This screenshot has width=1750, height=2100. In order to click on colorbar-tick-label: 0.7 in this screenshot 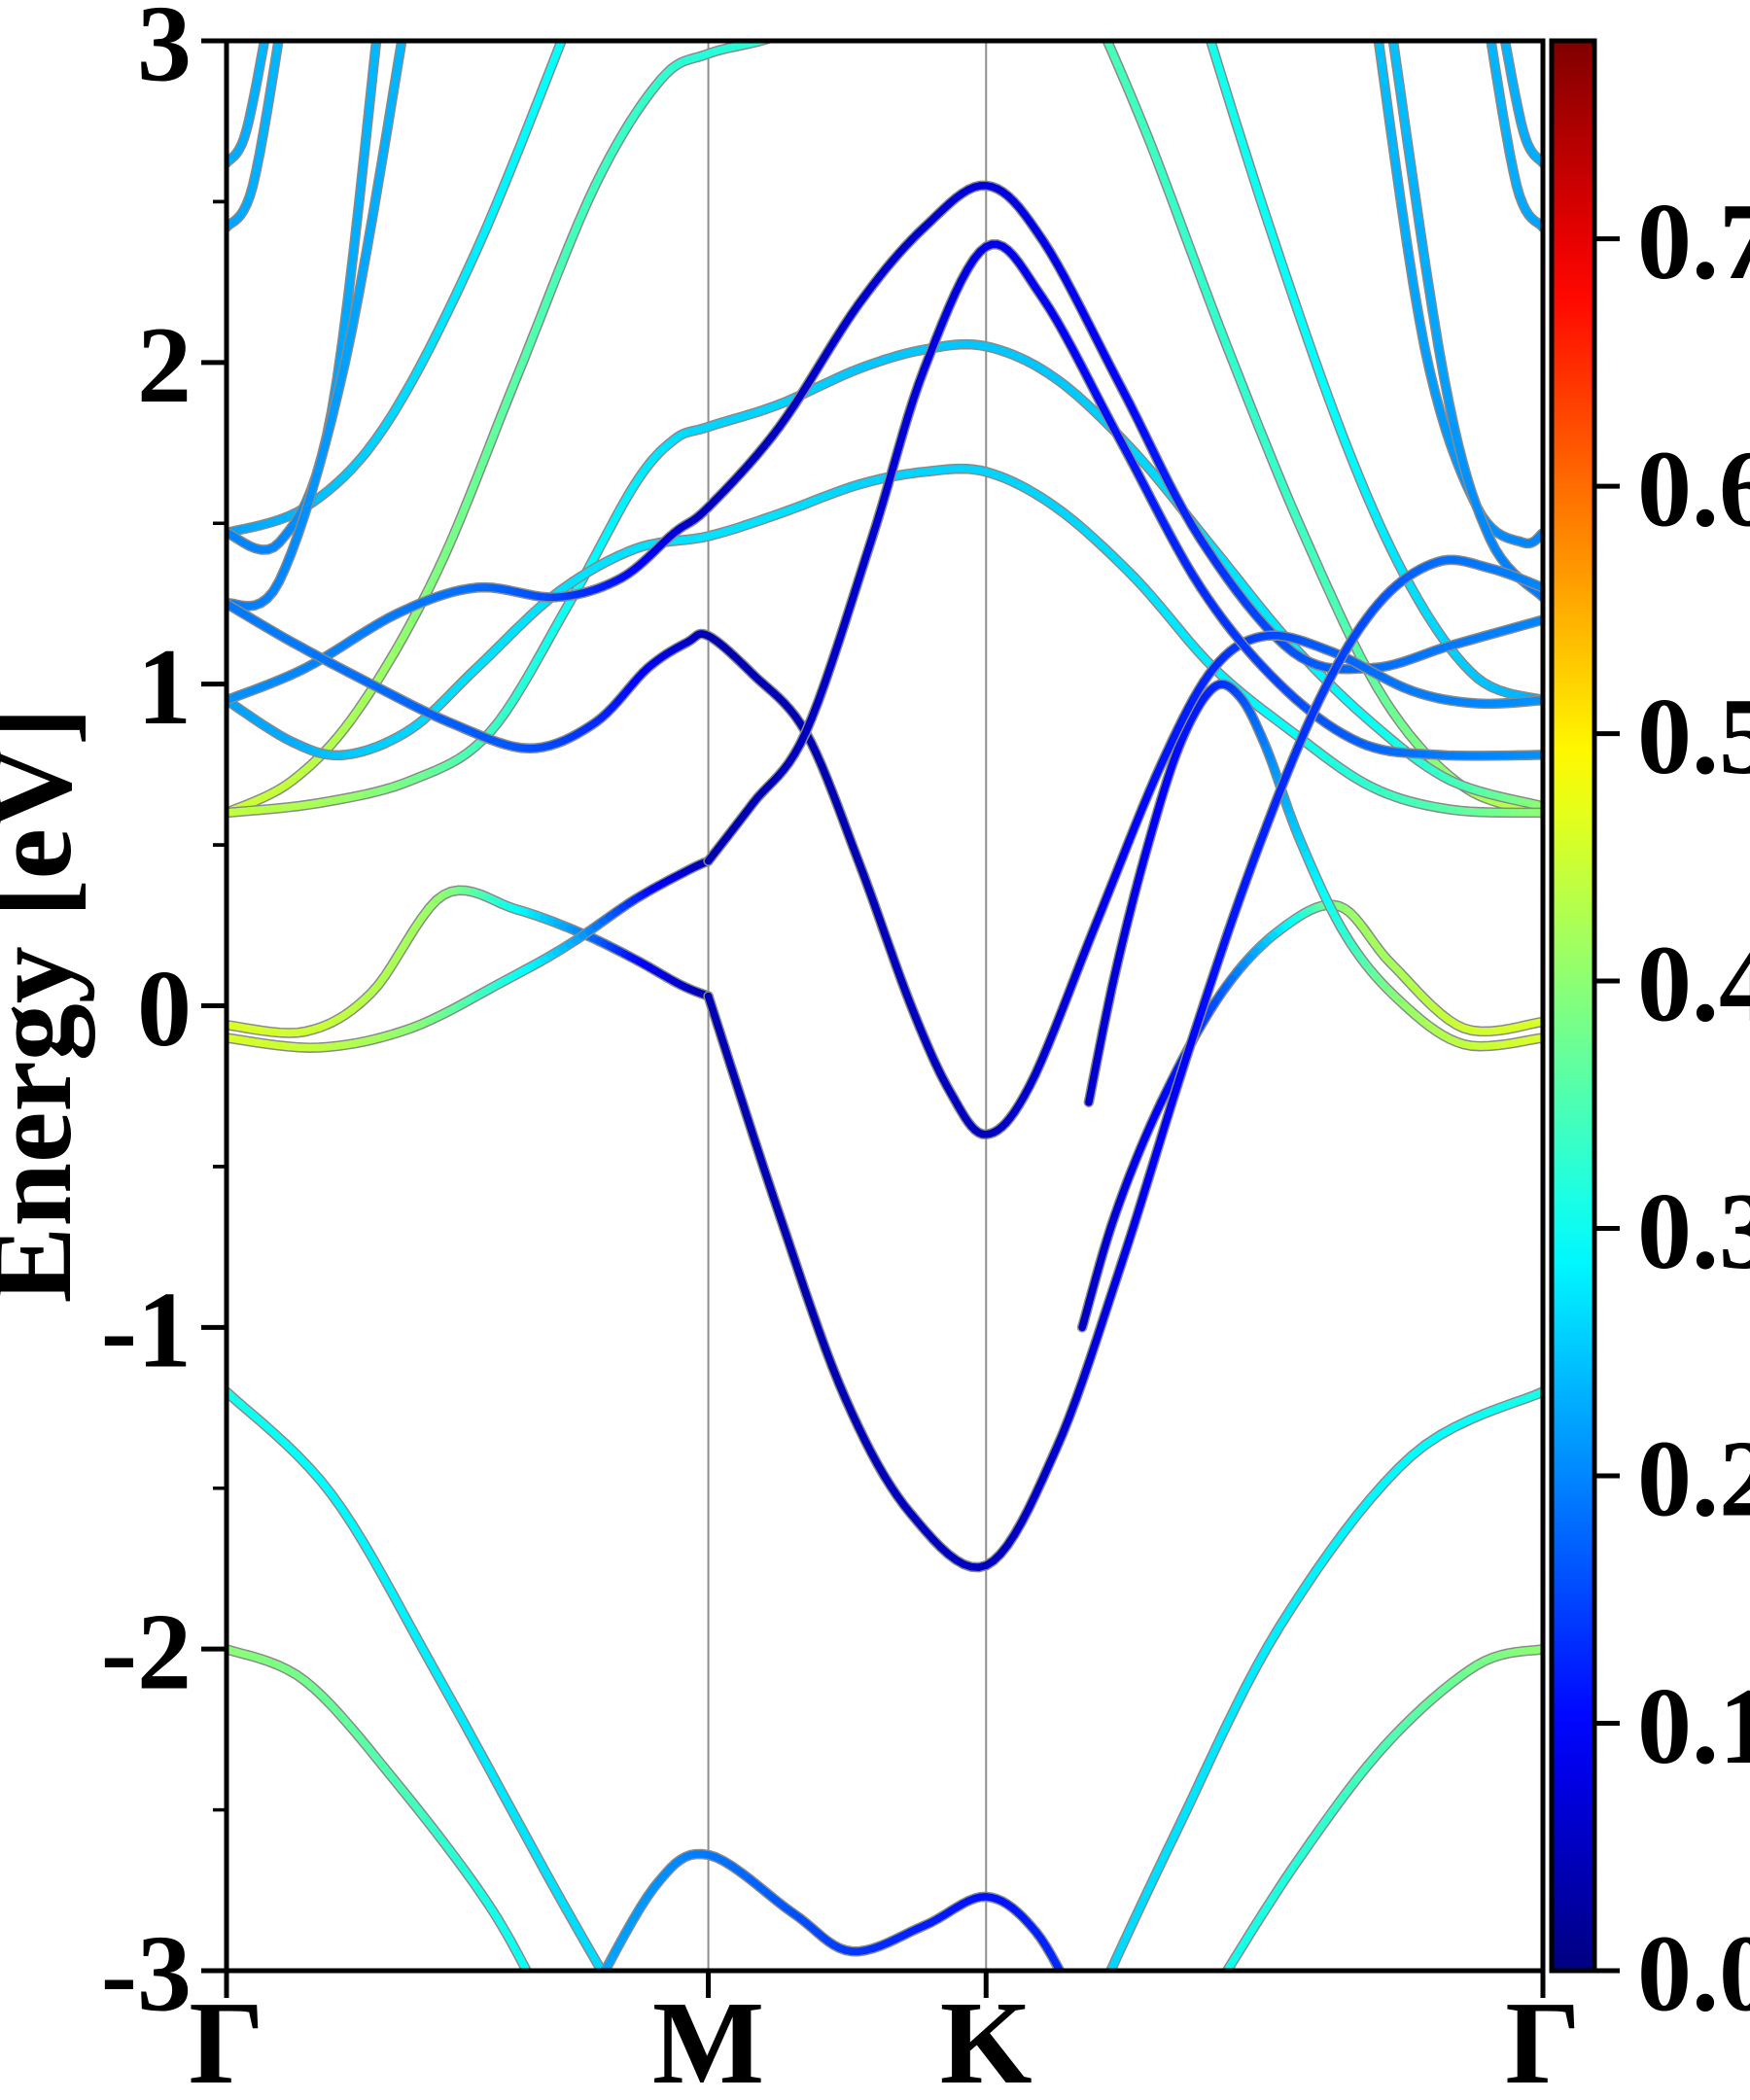, I will do `click(1693, 242)`.